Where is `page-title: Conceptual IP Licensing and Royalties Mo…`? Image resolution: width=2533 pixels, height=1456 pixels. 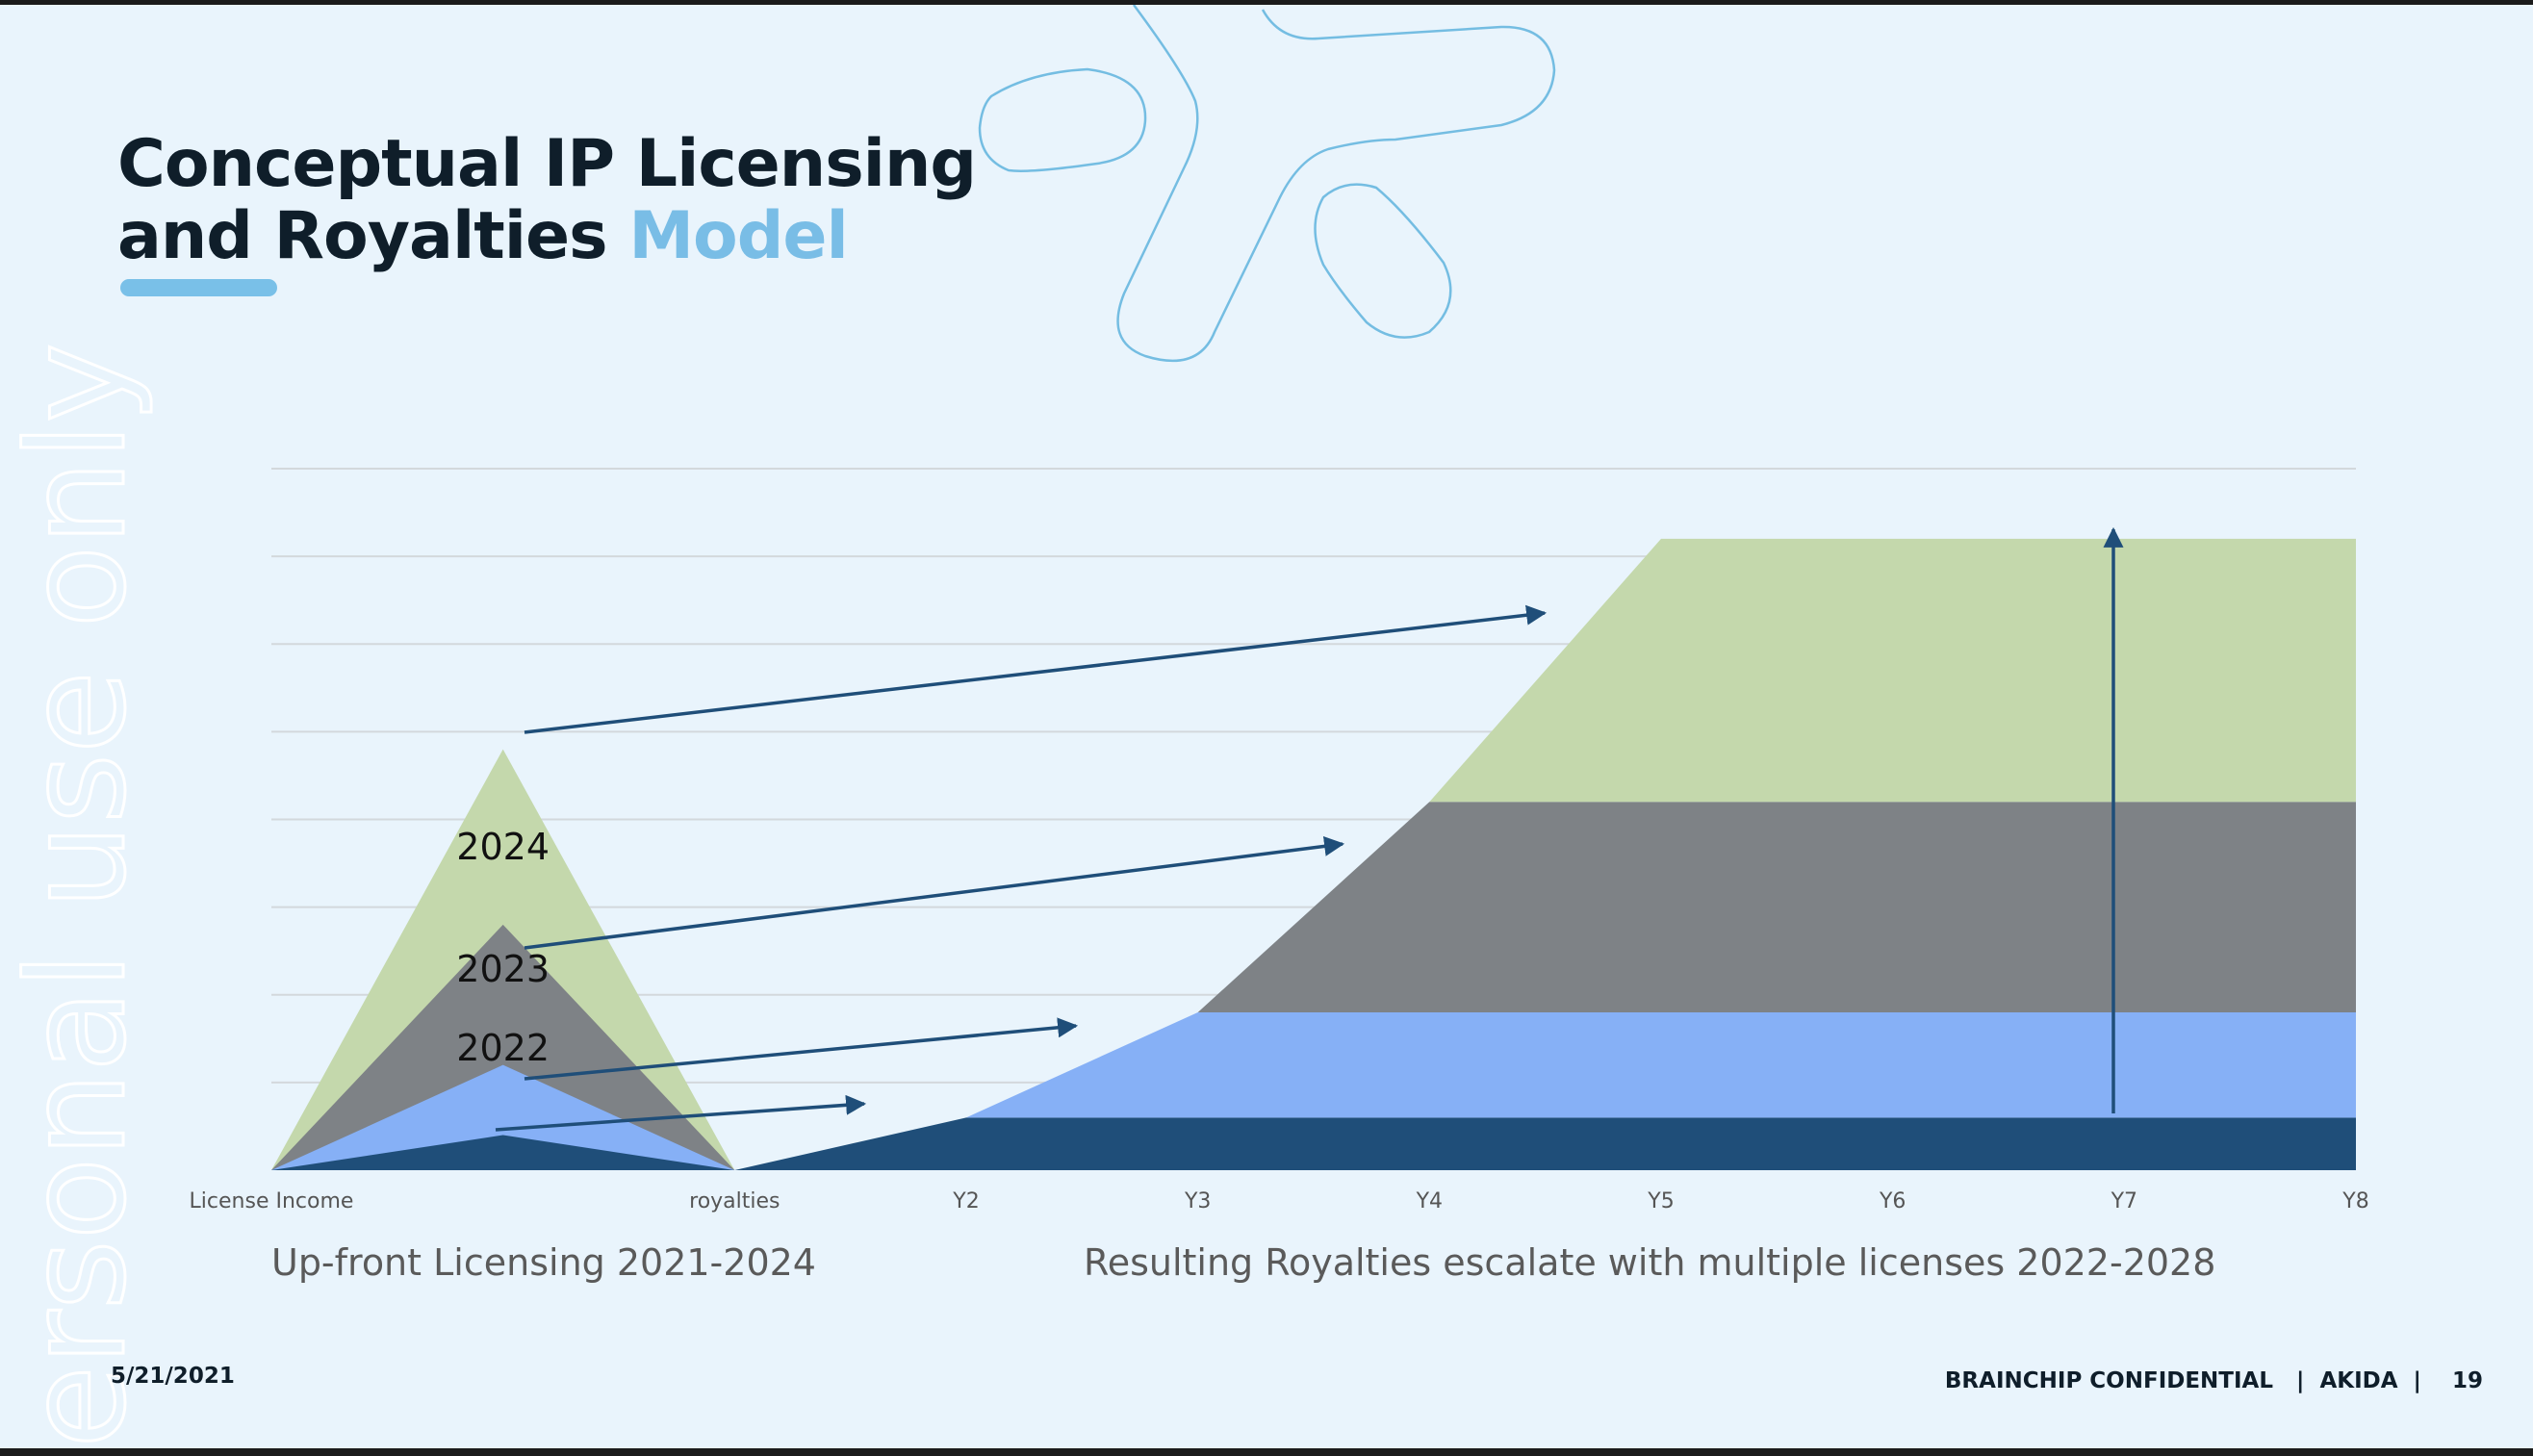
page-title: Conceptual IP Licensing and Royalties Mo… is located at coordinates (547, 200).